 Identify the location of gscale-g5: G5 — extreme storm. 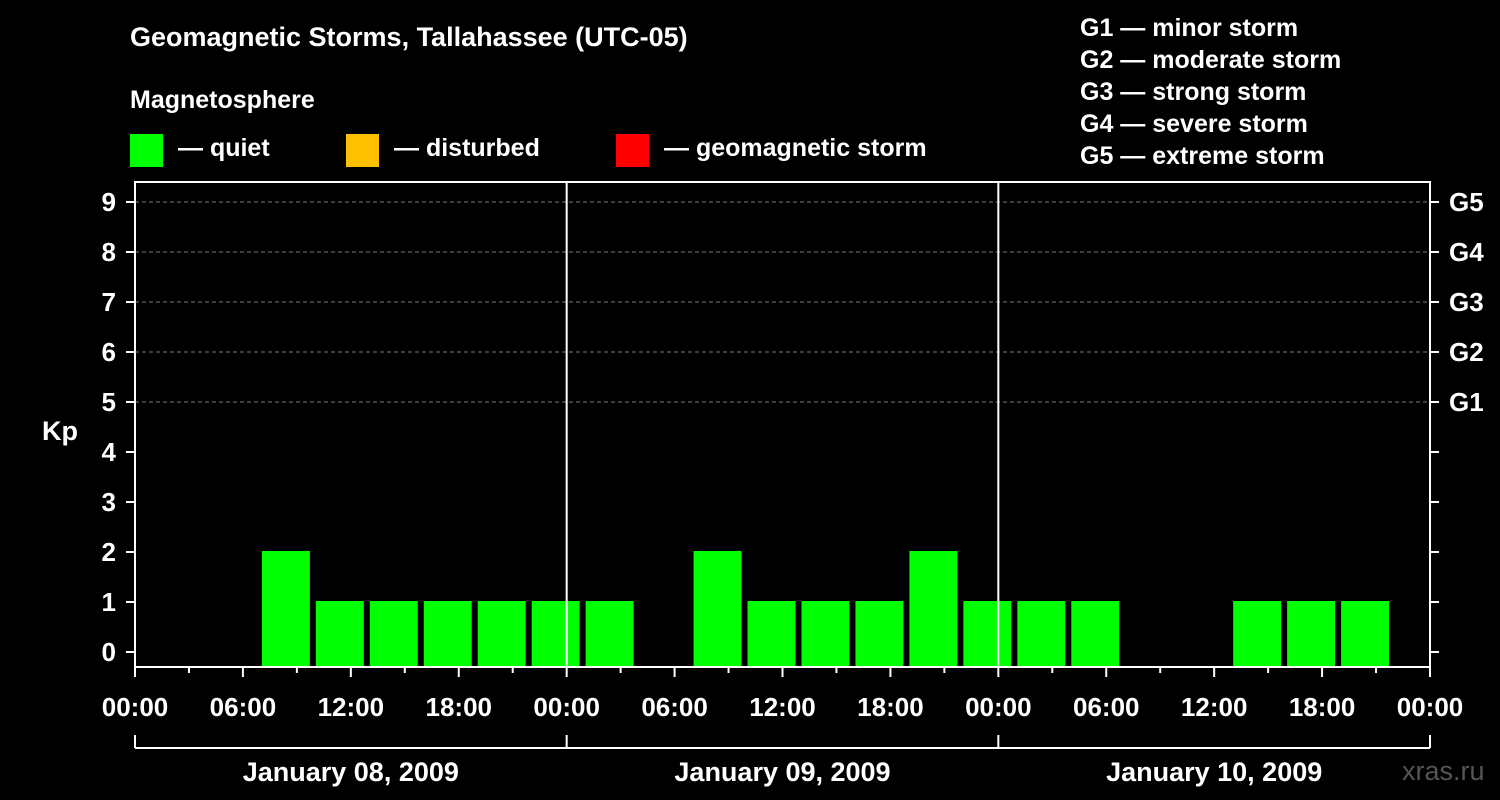
(1202, 156).